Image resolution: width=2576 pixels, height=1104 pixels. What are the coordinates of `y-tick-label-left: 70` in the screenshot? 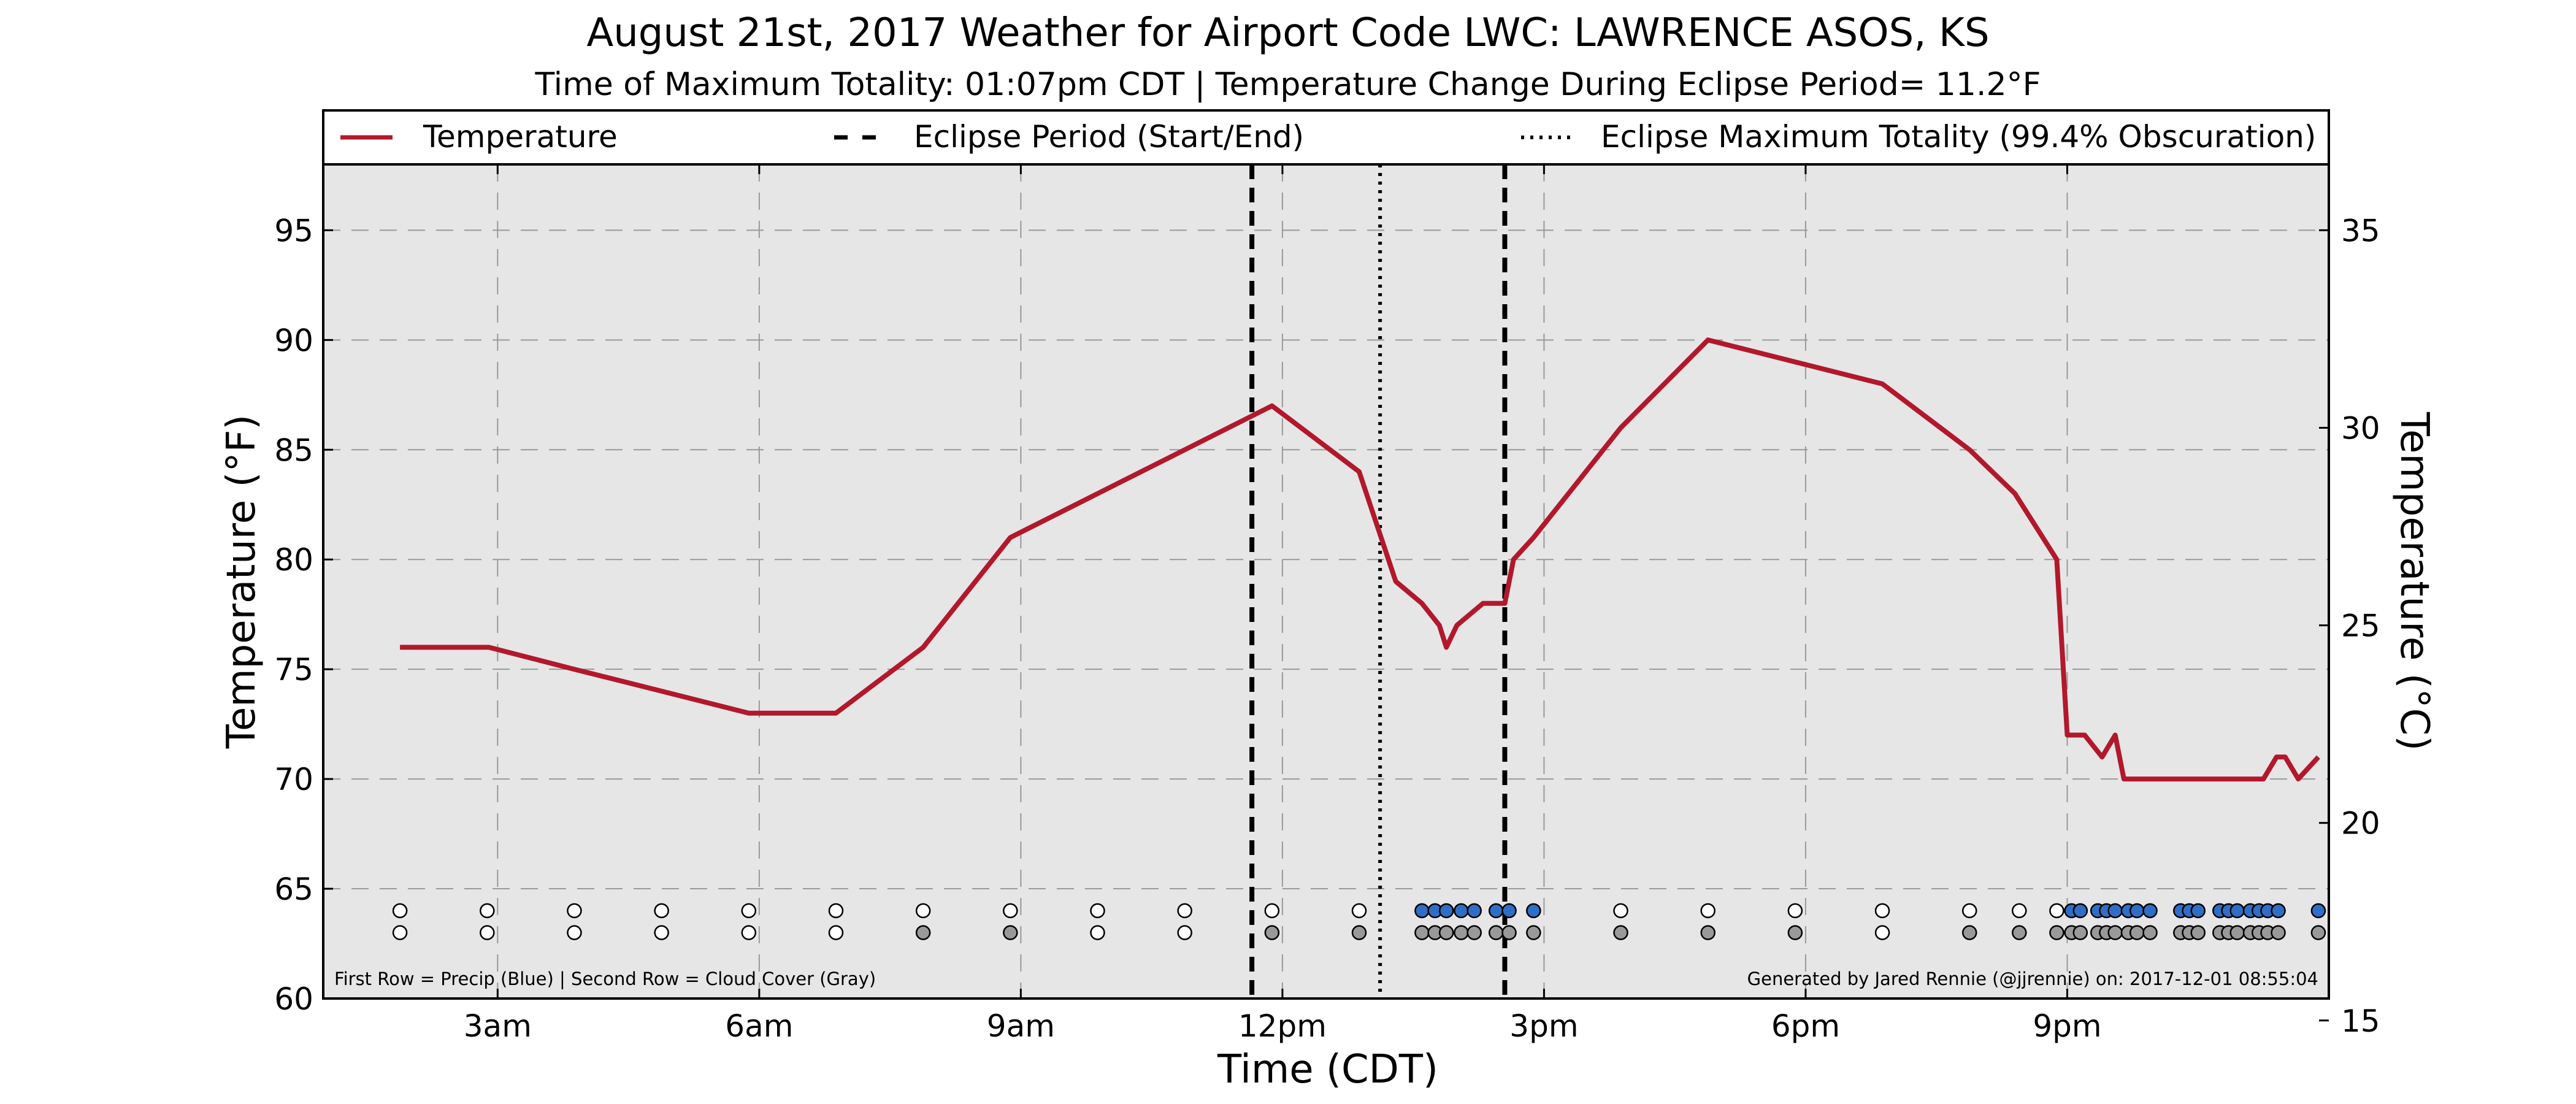 It's located at (293, 779).